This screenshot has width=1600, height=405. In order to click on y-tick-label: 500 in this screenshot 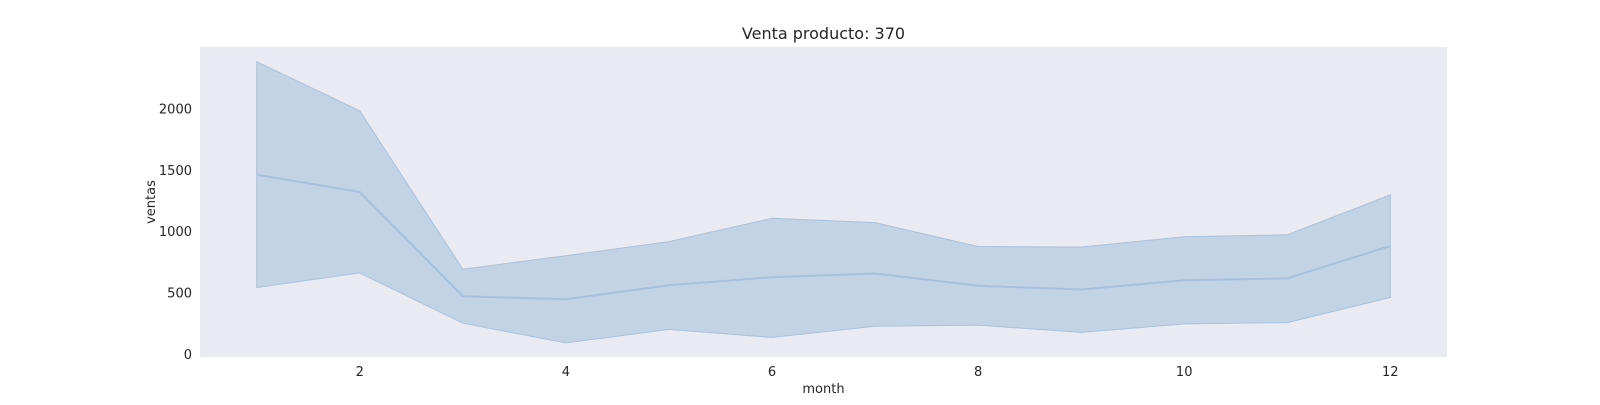, I will do `click(179, 294)`.